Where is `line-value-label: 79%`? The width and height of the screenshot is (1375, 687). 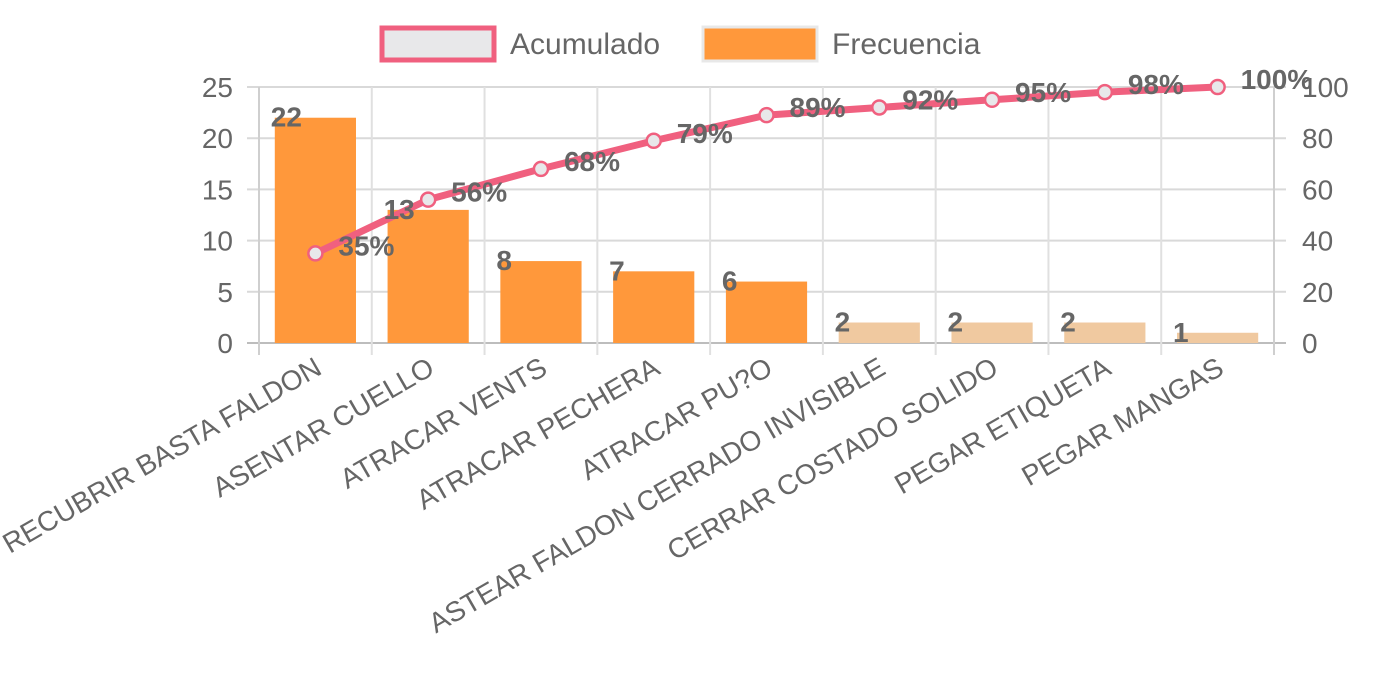
line-value-label: 79% is located at coordinates (705, 133).